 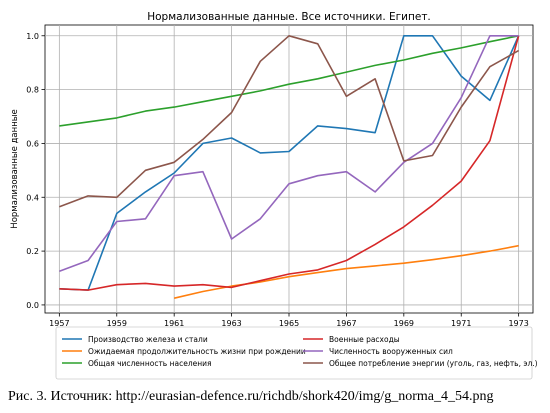 I want to click on x-tick-label: 1971, so click(x=461, y=323).